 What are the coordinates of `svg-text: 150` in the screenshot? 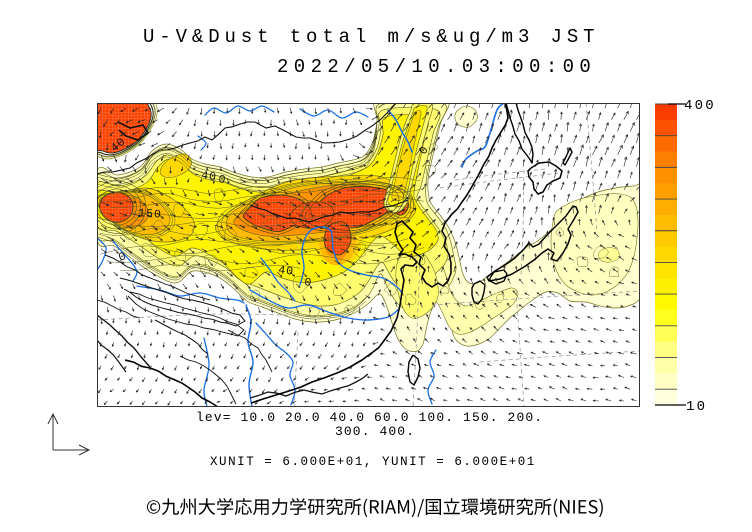 It's located at (150, 214).